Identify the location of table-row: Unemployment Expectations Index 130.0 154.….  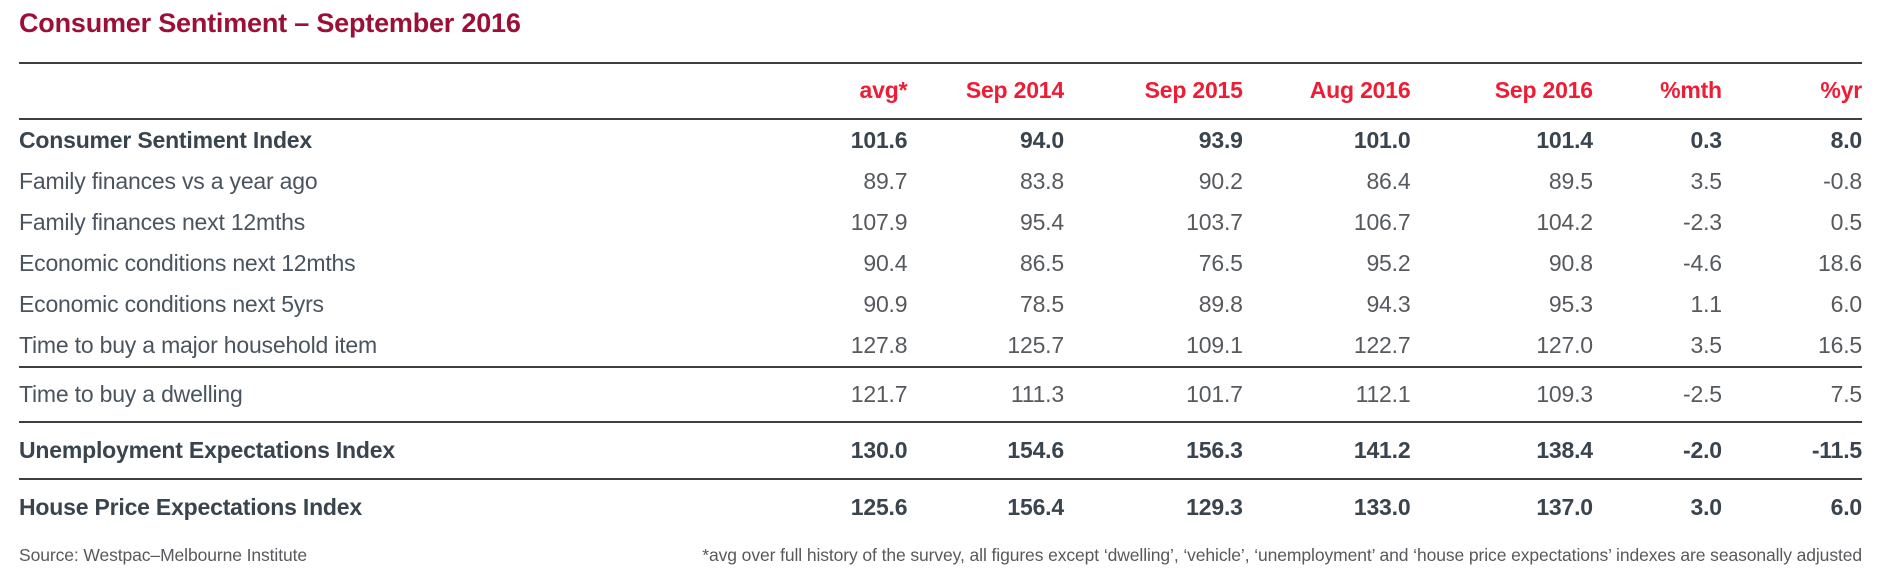
(940, 450).